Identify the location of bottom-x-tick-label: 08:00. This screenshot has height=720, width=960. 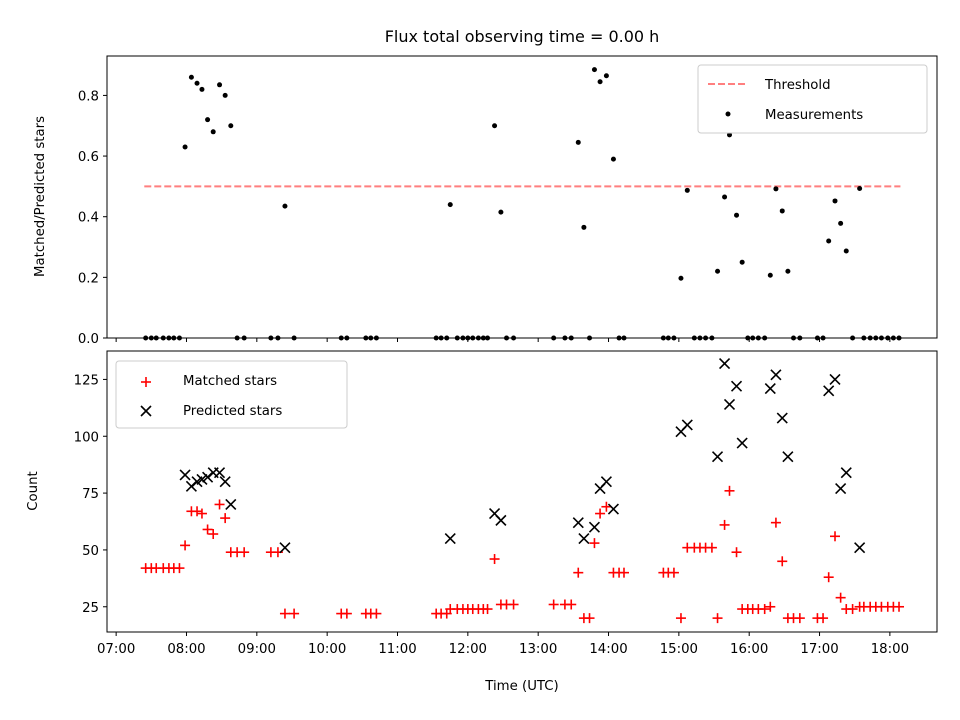
(186, 649).